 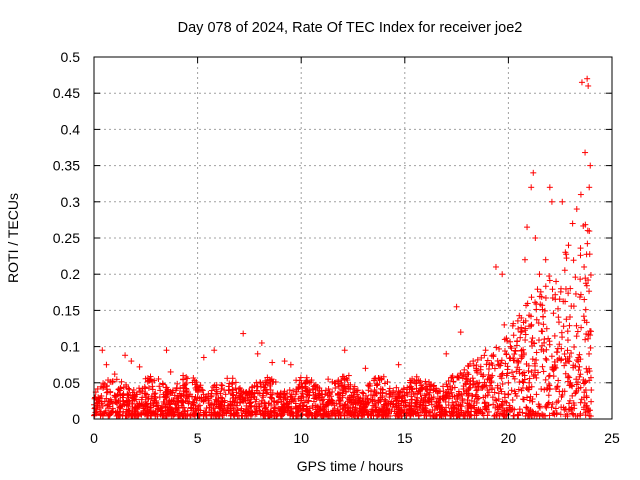 What do you see at coordinates (71, 57) in the screenshot?
I see `y-tick-label: 0.5` at bounding box center [71, 57].